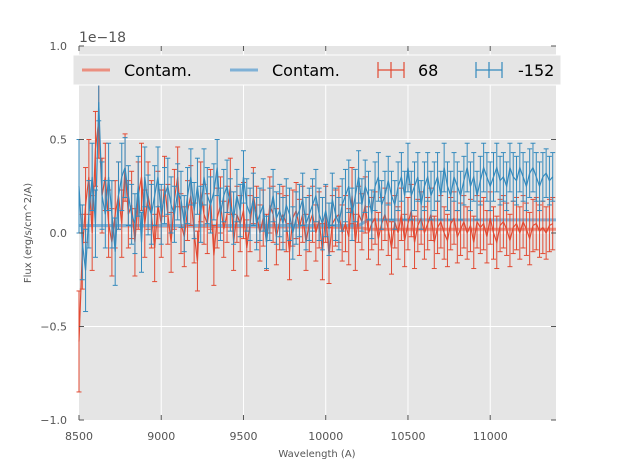 Image resolution: width=617 pixels, height=467 pixels. What do you see at coordinates (59, 233) in the screenshot?
I see `y-tick-label: 0.0` at bounding box center [59, 233].